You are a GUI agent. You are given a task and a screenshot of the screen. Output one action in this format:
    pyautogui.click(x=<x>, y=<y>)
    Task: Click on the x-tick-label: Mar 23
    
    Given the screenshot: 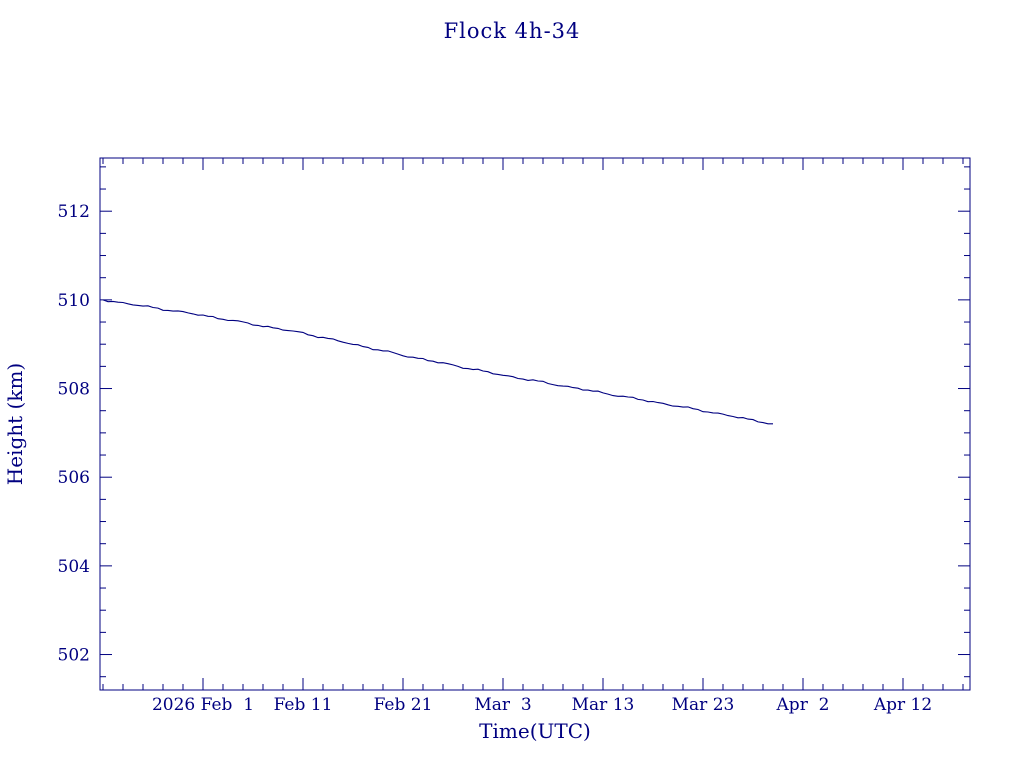 What is the action you would take?
    pyautogui.click(x=703, y=705)
    